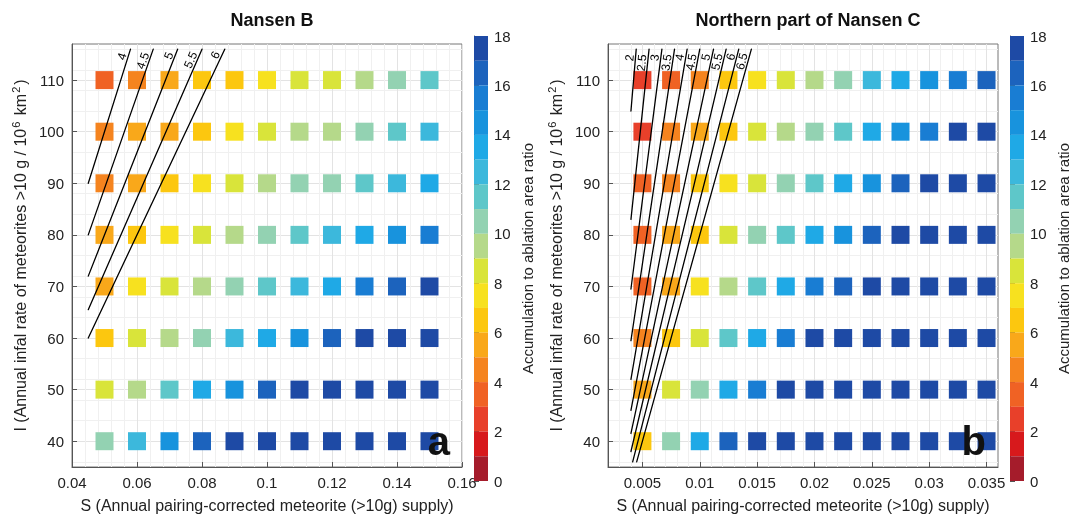 The width and height of the screenshot is (1072, 530). What do you see at coordinates (498, 432) in the screenshot?
I see `color-bar-label: 2` at bounding box center [498, 432].